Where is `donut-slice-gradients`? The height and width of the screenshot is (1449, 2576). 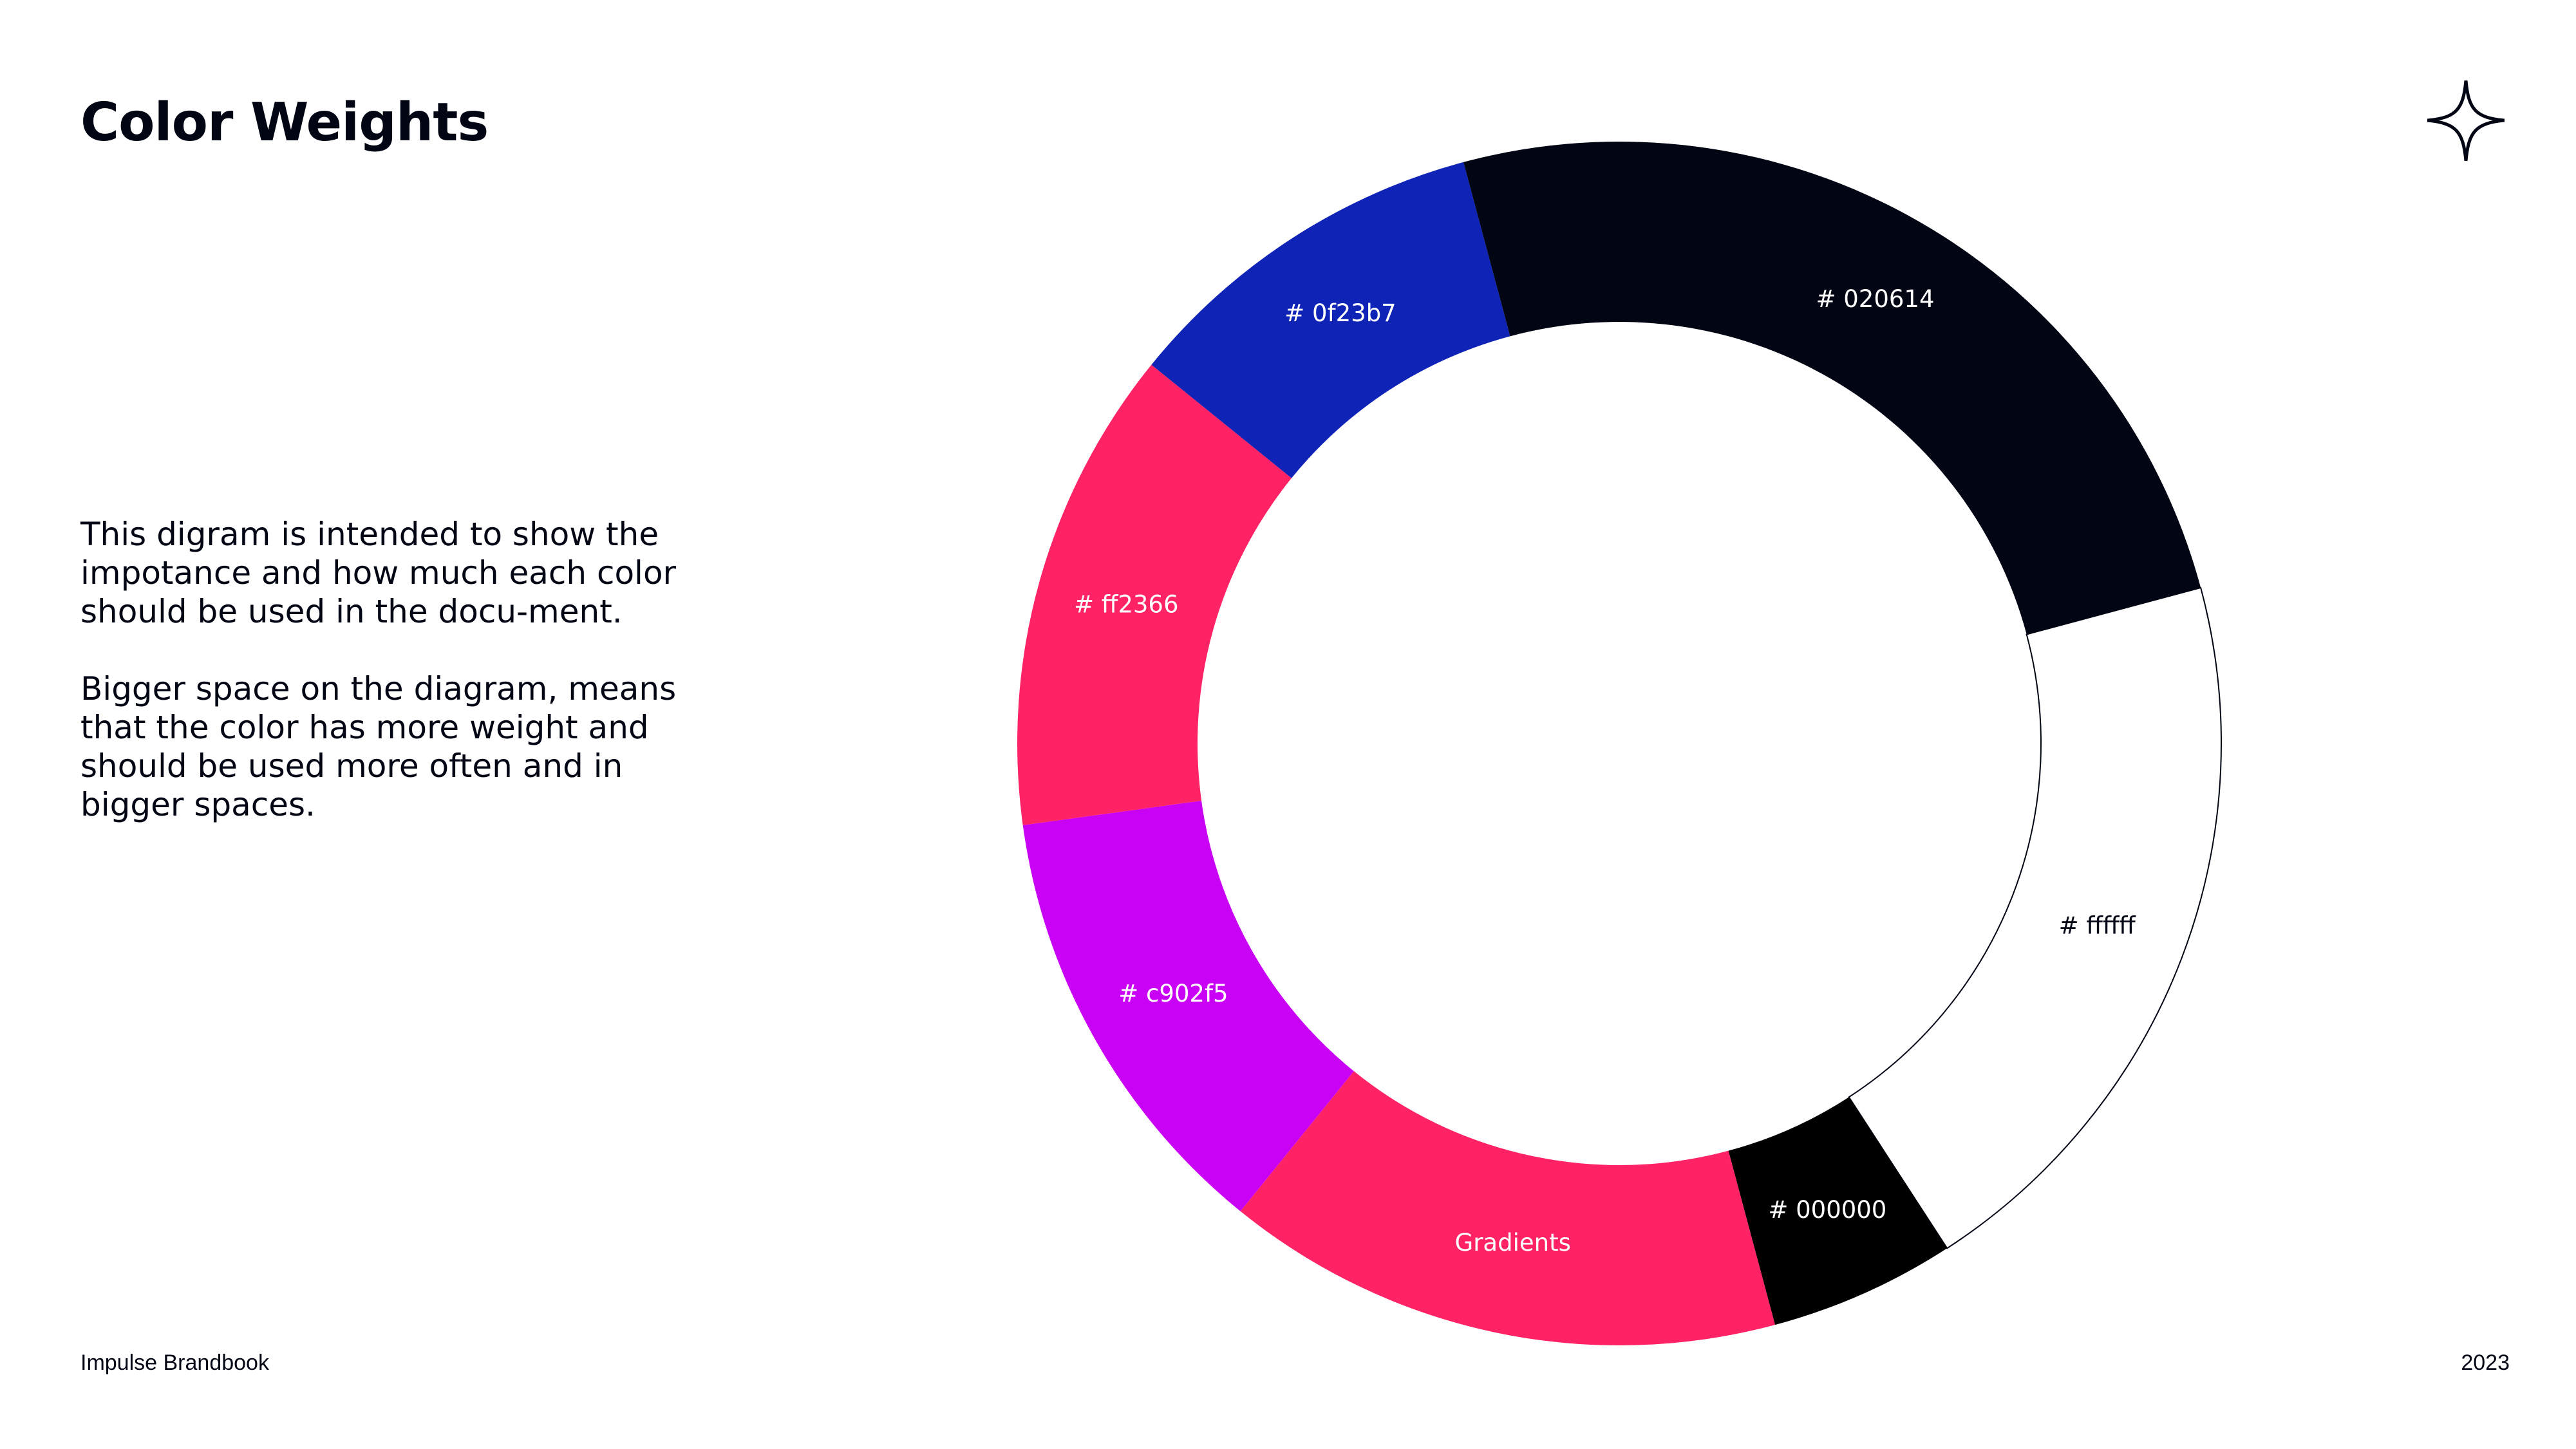 donut-slice-gradients is located at coordinates (1507, 1208).